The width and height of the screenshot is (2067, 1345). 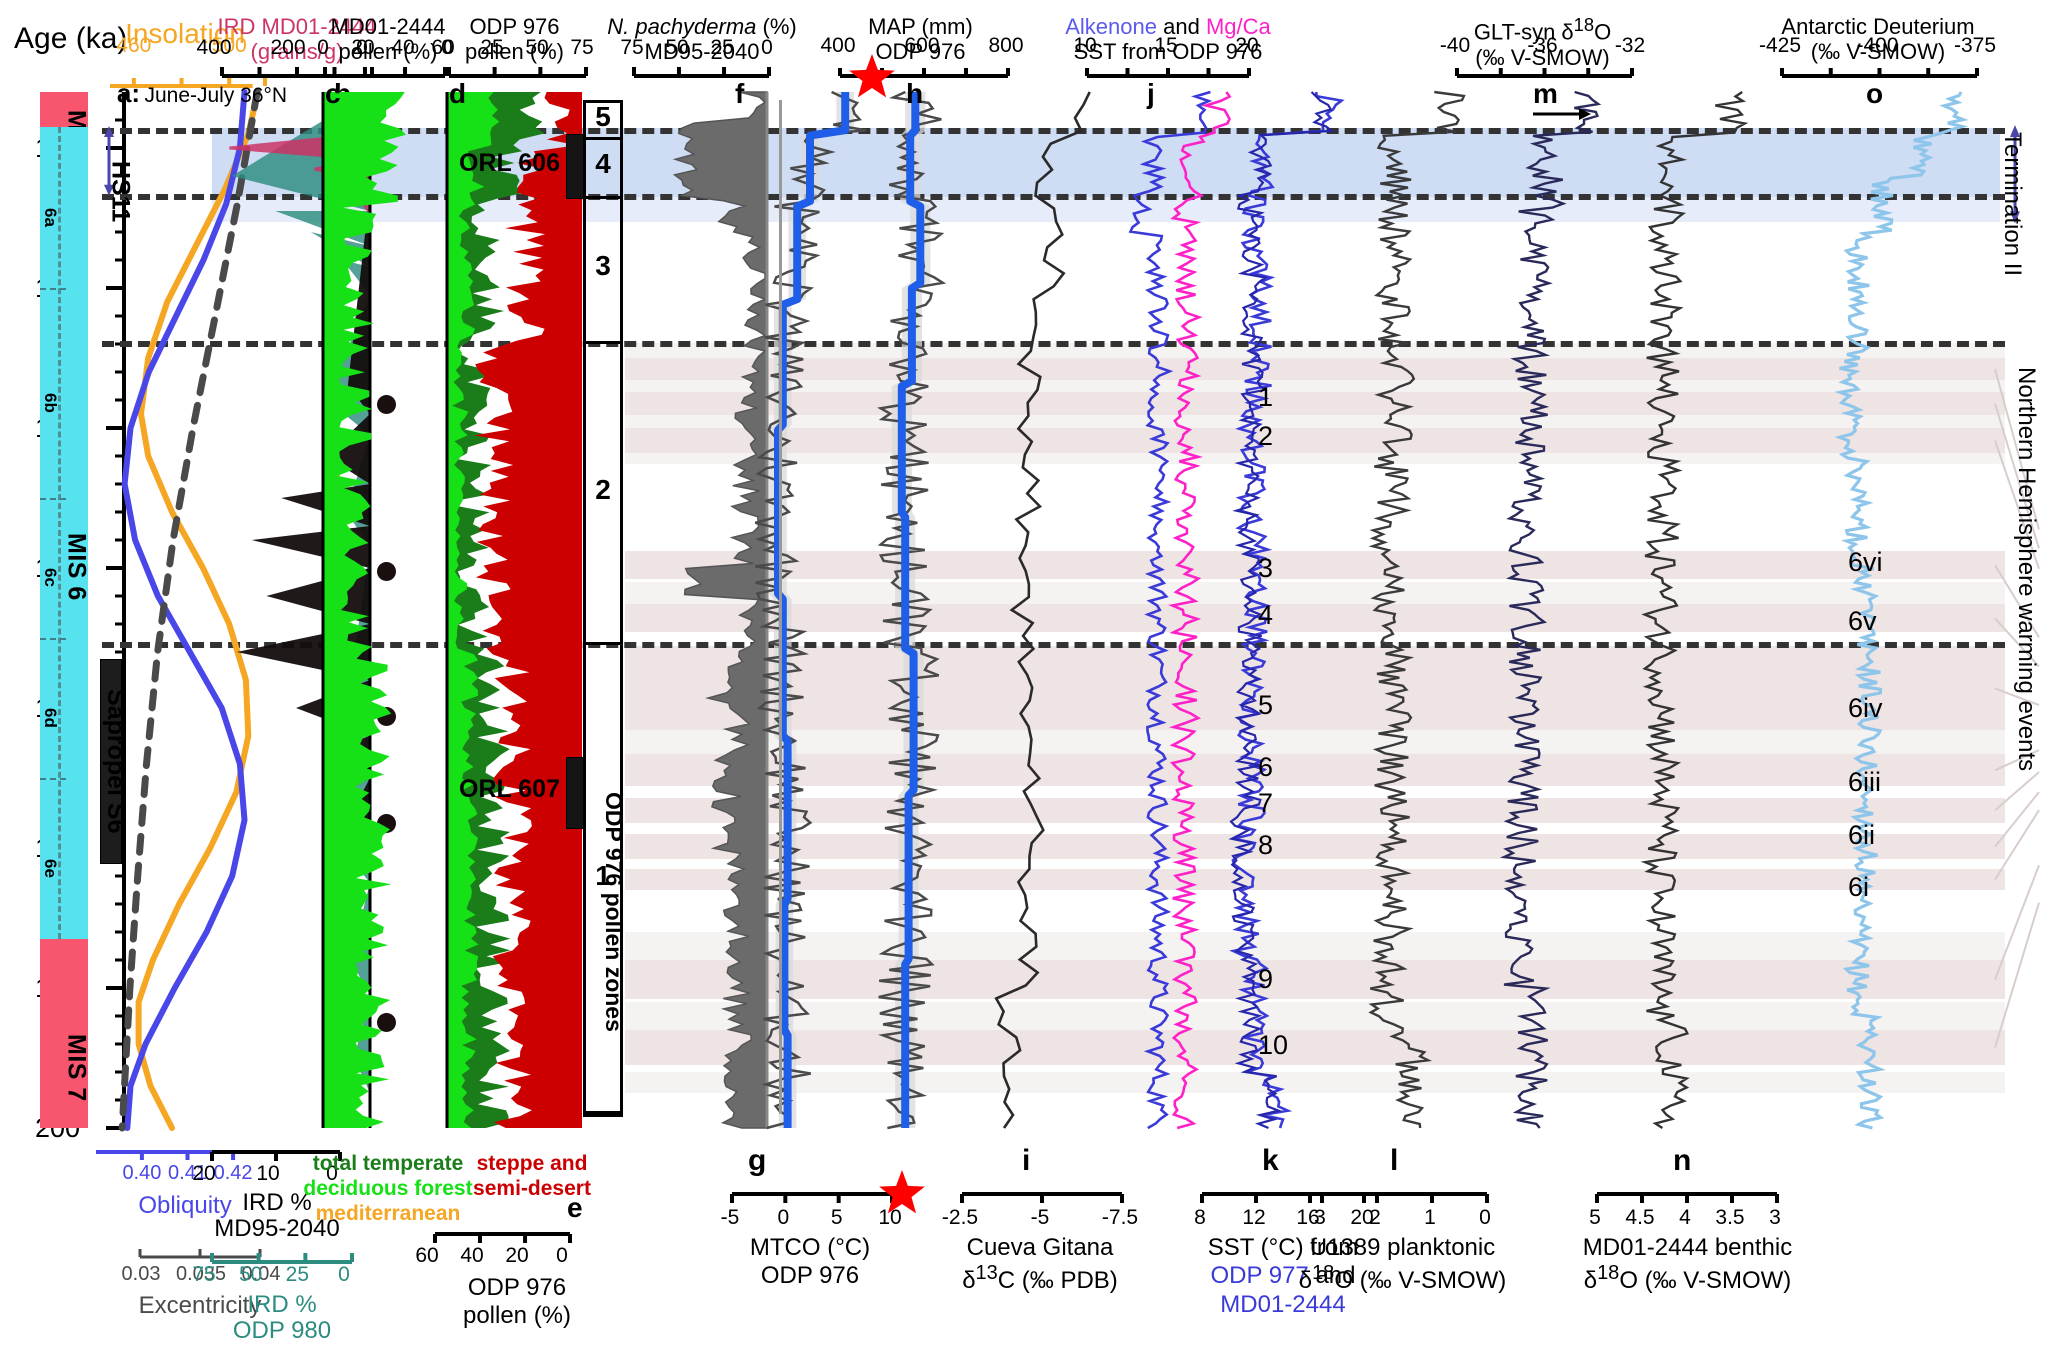 I want to click on pollen-zone-label: 5, so click(x=603, y=116).